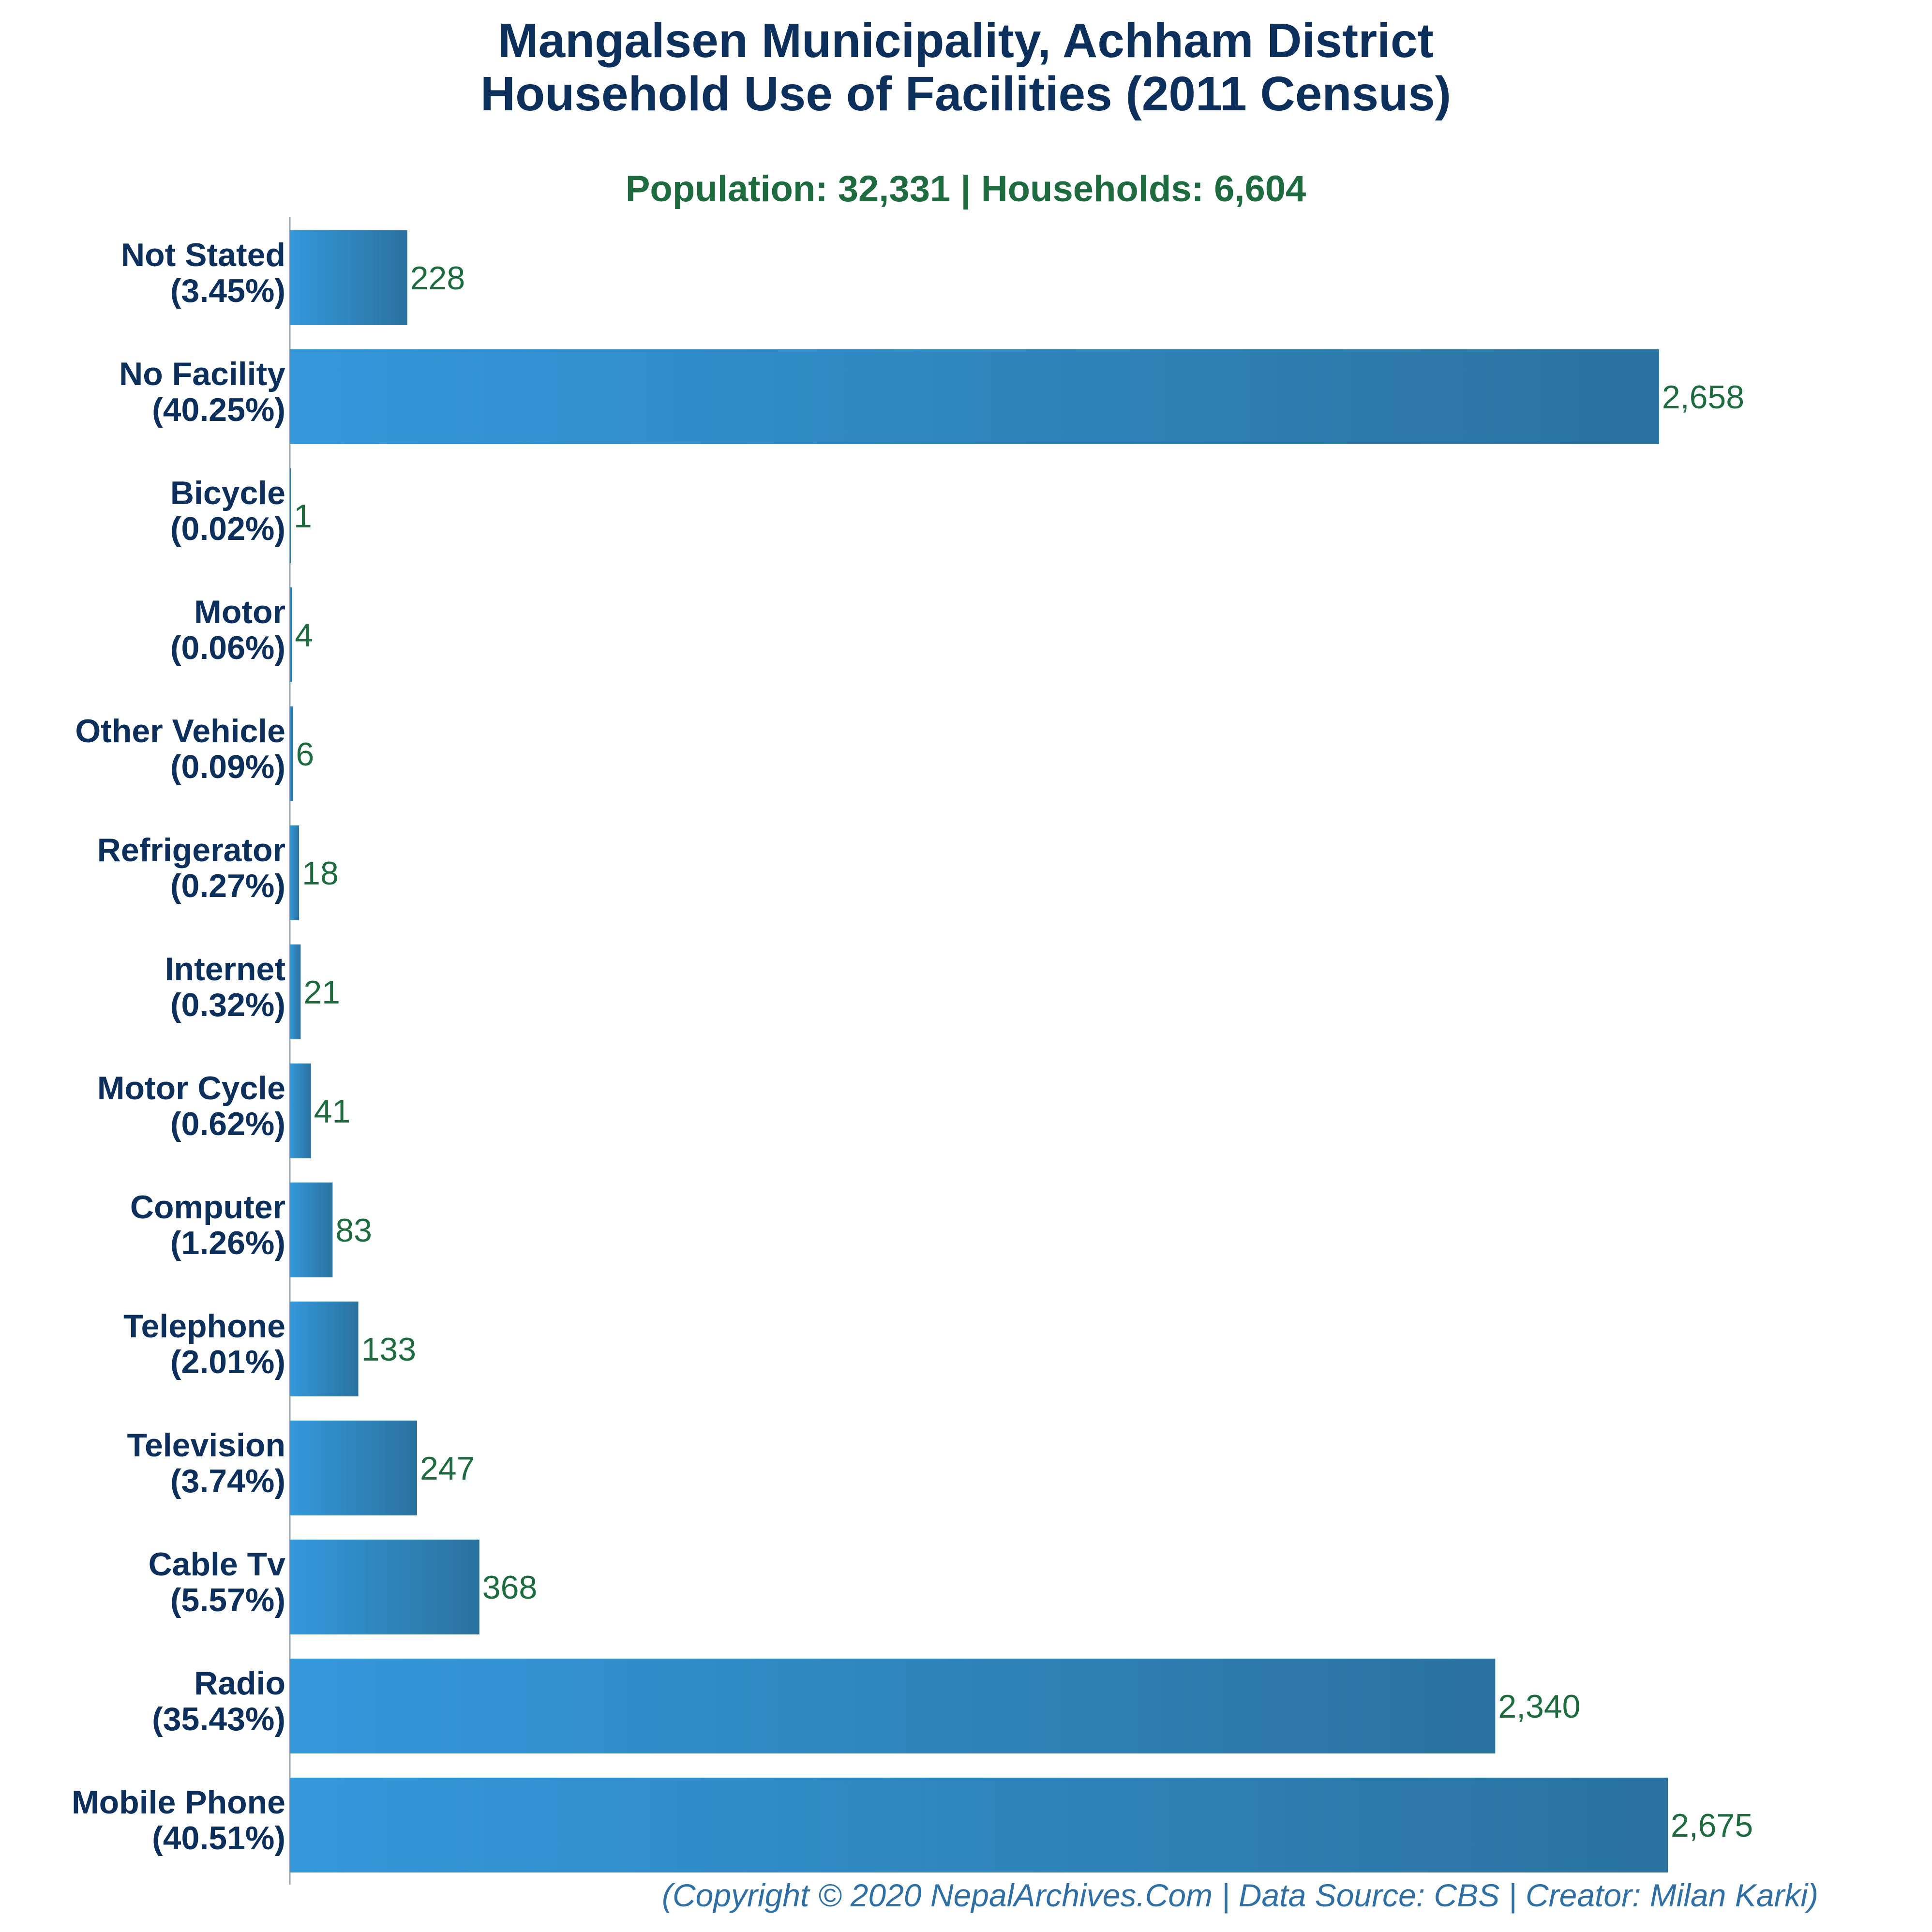 The width and height of the screenshot is (1932, 1932). I want to click on category-percent-label: (40.25%), so click(218, 409).